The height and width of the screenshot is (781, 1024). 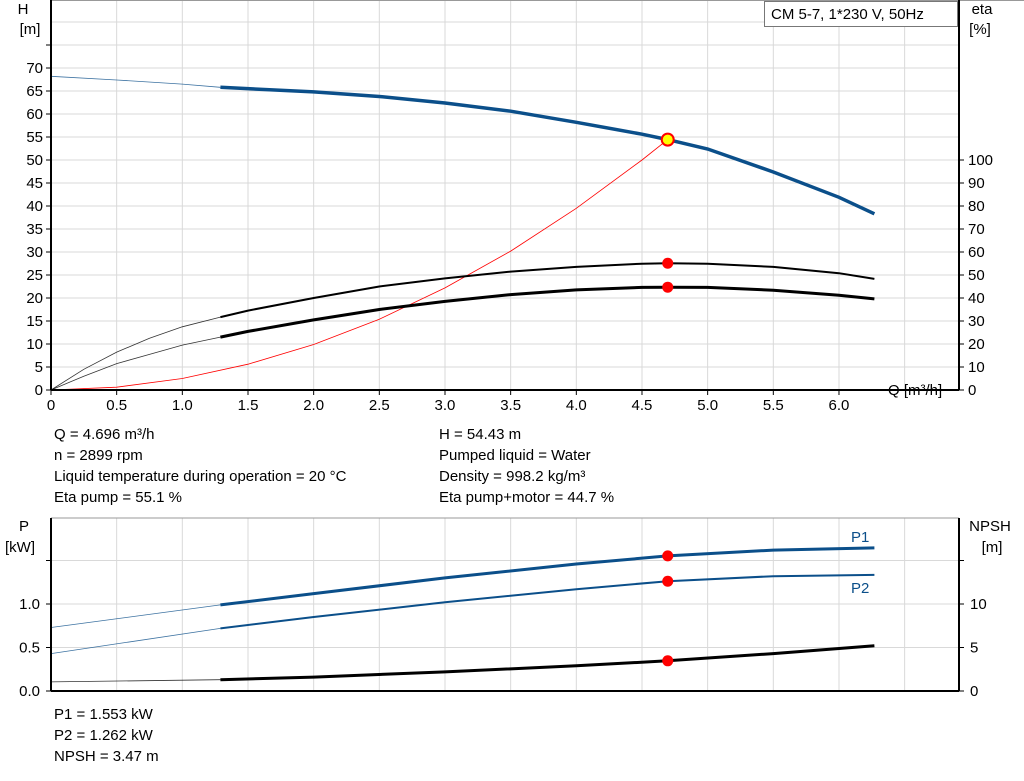 What do you see at coordinates (861, 14) in the screenshot?
I see `pump-title-box: CM 5-7, 1*230 V, 50Hz` at bounding box center [861, 14].